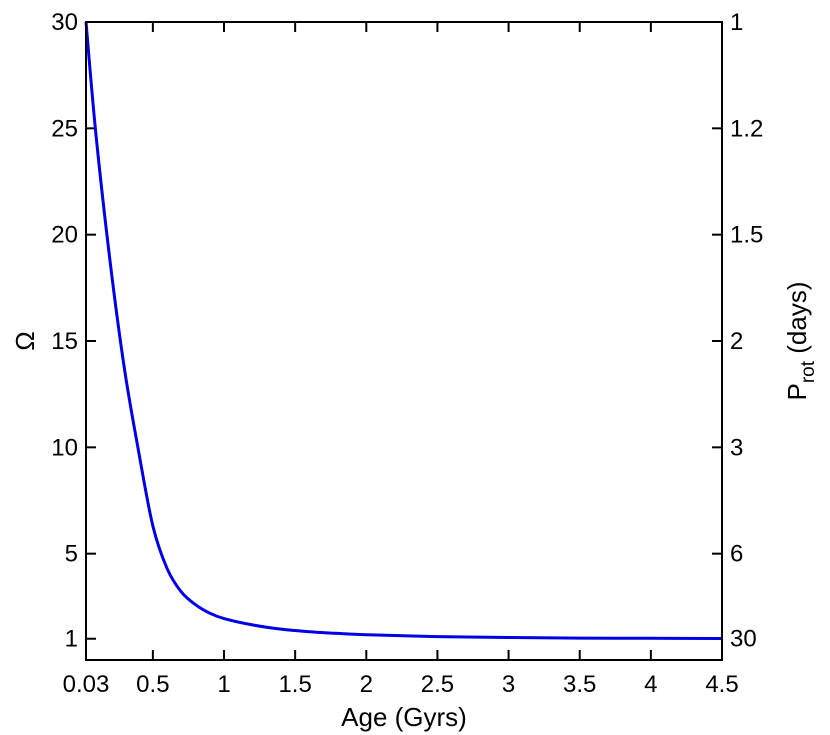  I want to click on x-tick-label: 2.5, so click(437, 684).